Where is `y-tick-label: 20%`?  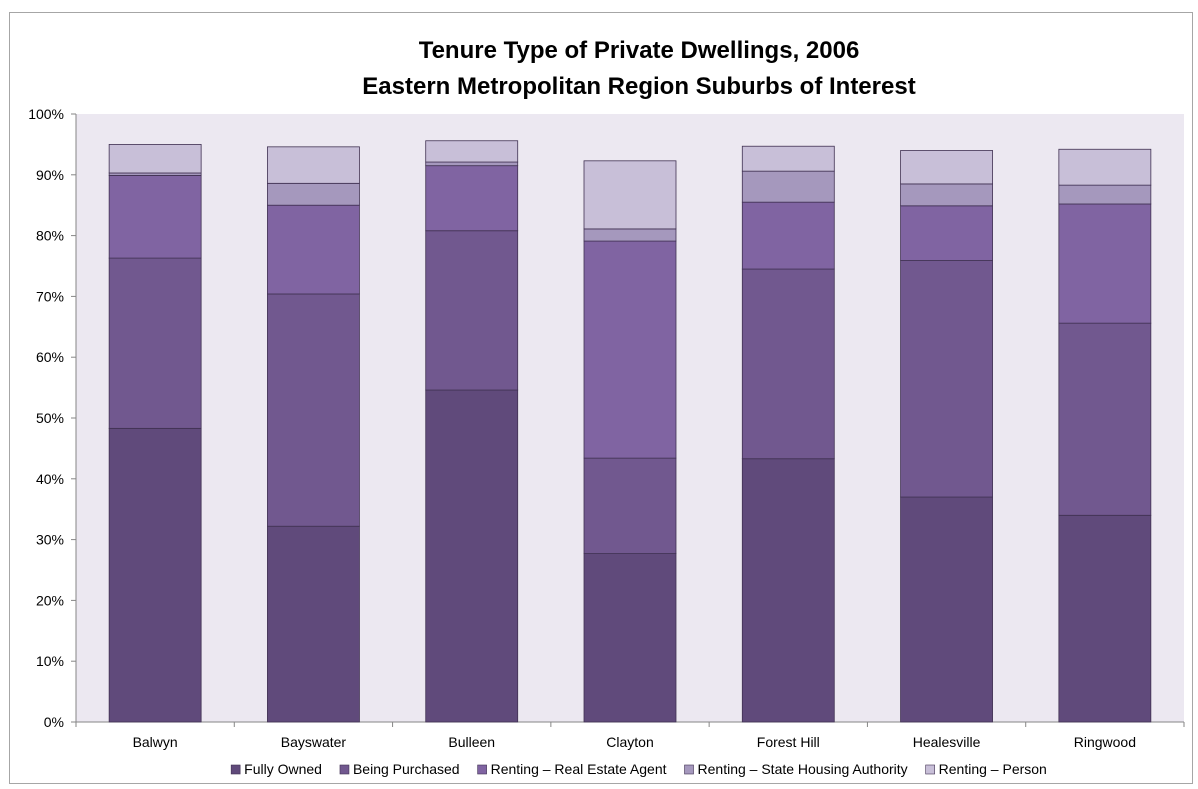 y-tick-label: 20% is located at coordinates (50, 600).